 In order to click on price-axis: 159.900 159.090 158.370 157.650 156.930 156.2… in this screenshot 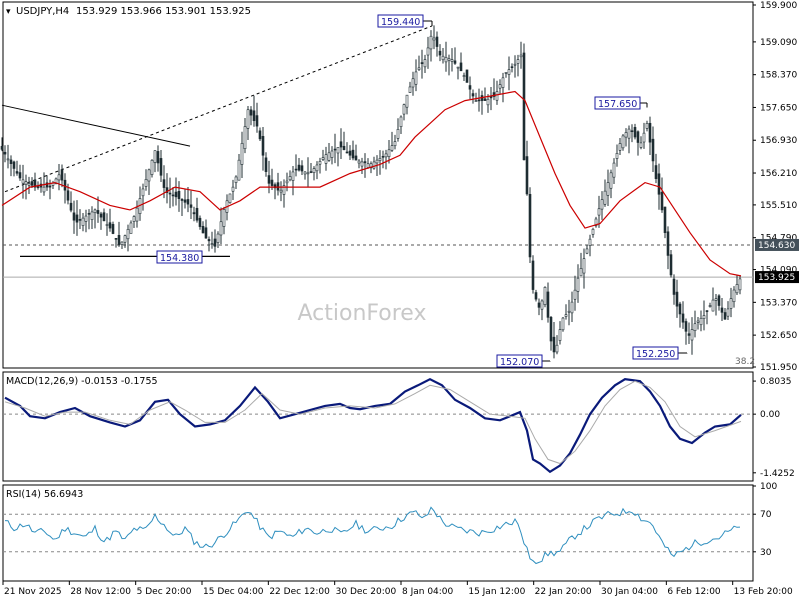, I will do `click(775, 187)`.